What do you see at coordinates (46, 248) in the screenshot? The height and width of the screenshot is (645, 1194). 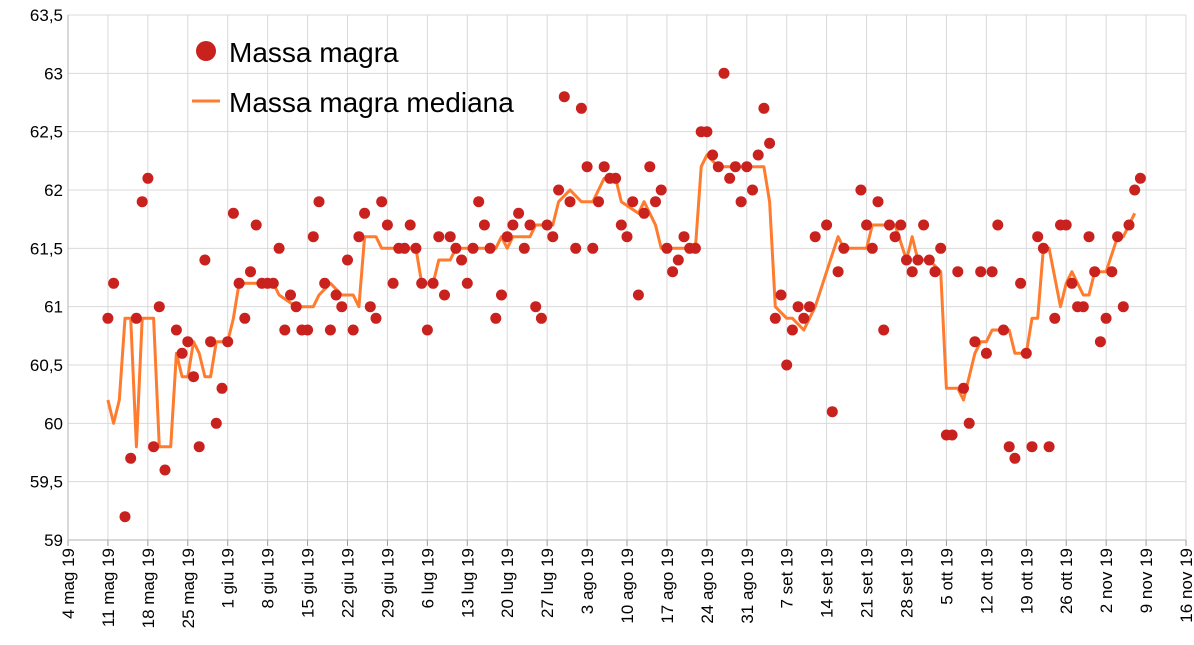 I see `y-tick-label: 61,5` at bounding box center [46, 248].